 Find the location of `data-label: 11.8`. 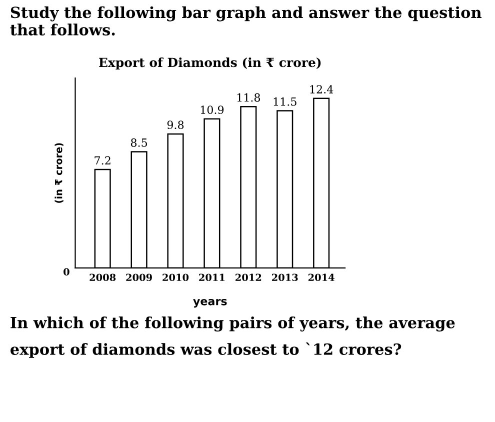

data-label: 11.8 is located at coordinates (248, 97).